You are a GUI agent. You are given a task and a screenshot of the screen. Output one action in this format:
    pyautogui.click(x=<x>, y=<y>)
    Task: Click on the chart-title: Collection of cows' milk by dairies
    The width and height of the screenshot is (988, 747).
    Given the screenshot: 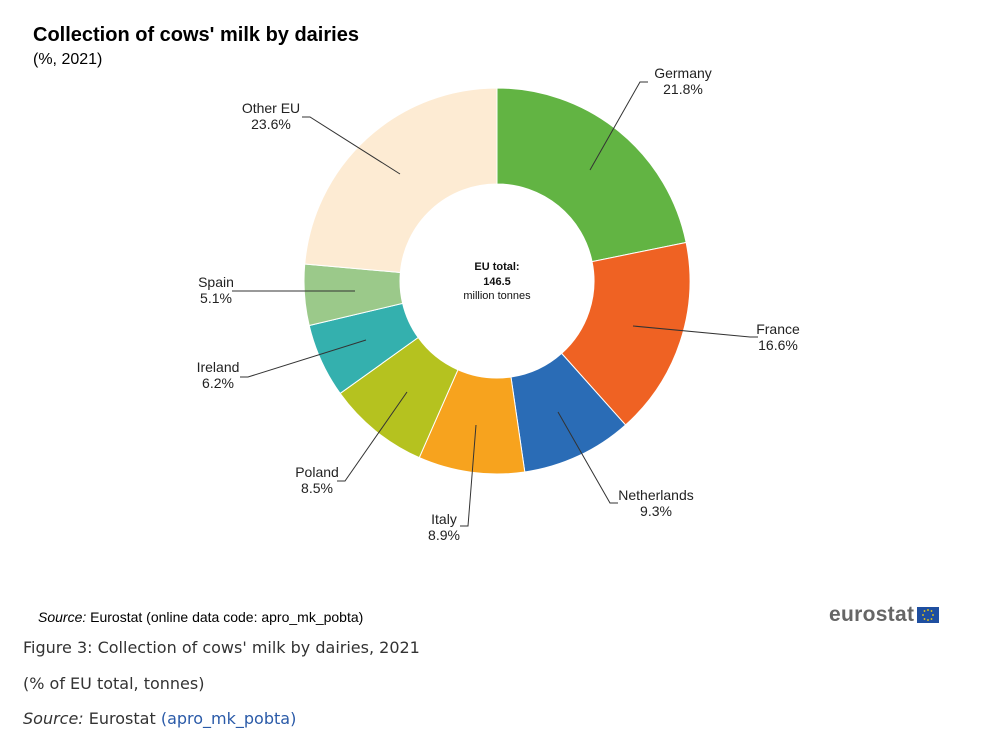 What is the action you would take?
    pyautogui.click(x=196, y=35)
    